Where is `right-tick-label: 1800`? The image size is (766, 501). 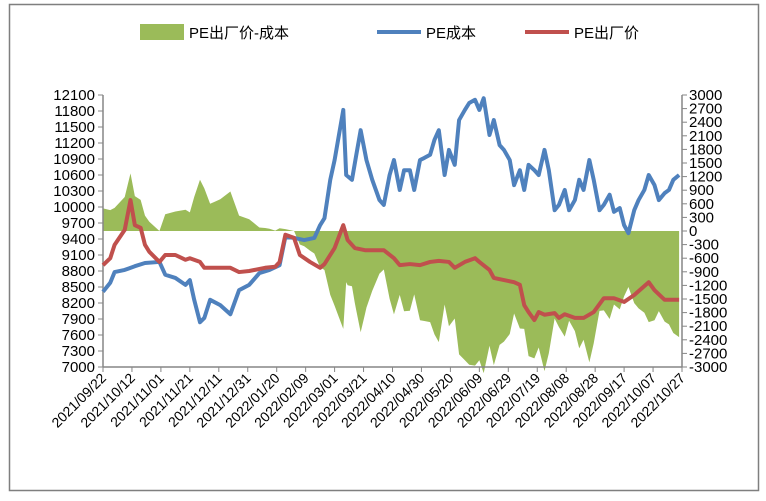 right-tick-label: 1800 is located at coordinates (705, 149).